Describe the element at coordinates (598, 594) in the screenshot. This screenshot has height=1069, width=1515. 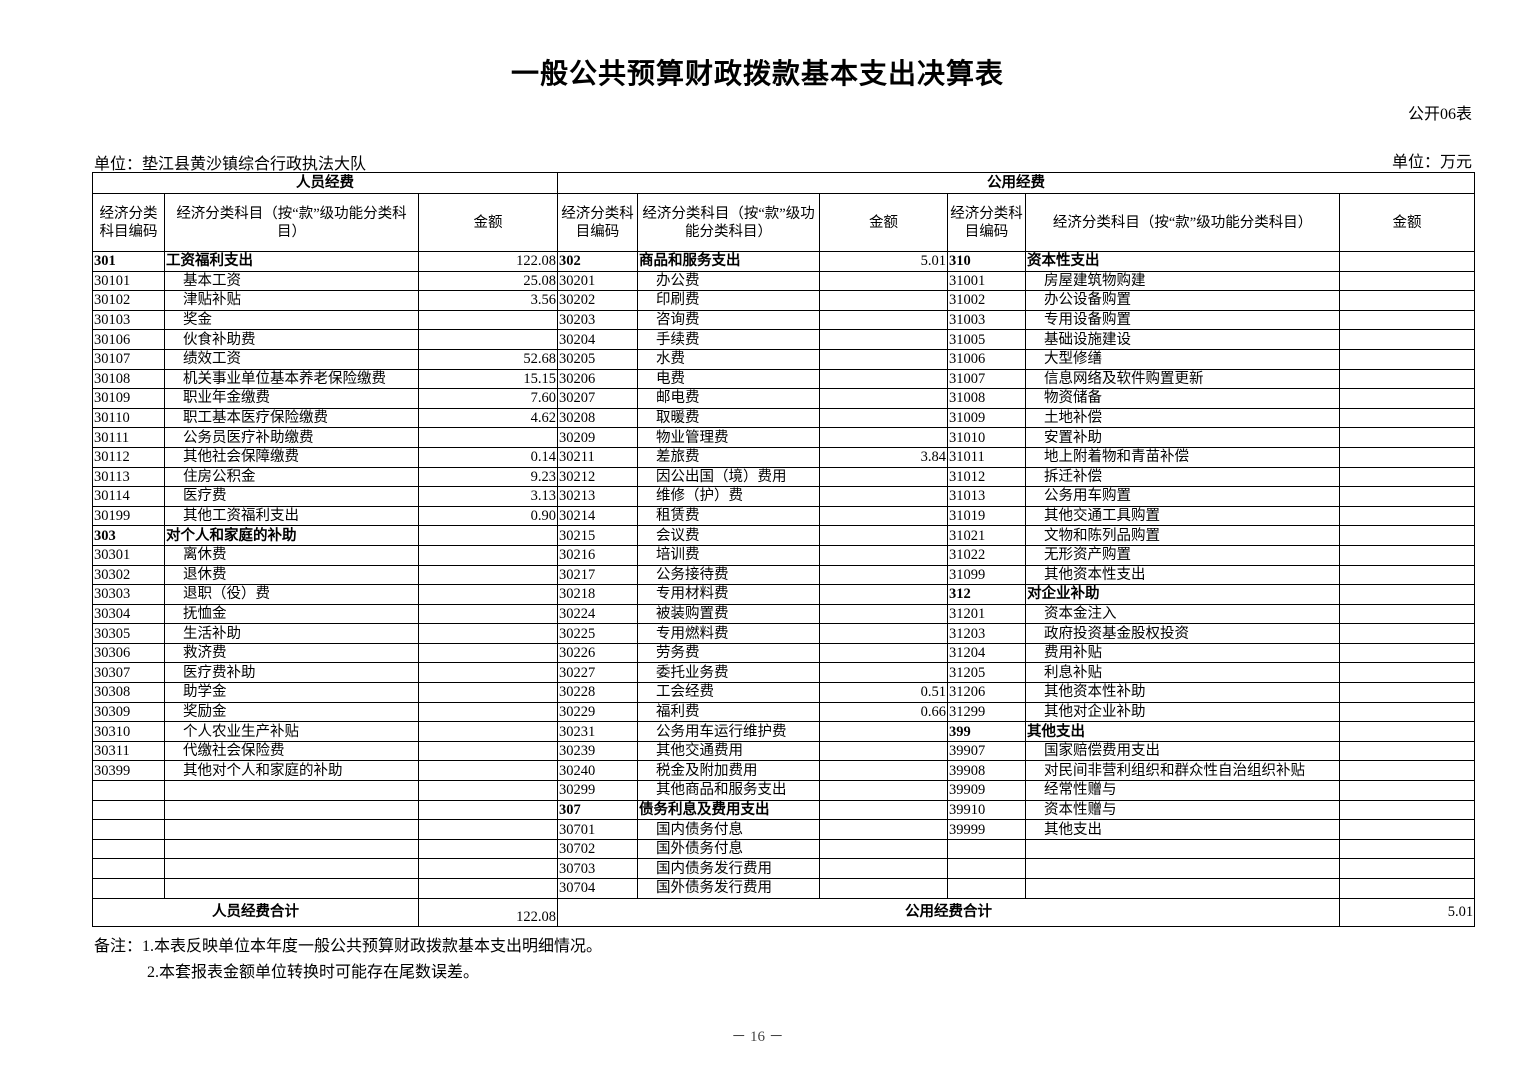
I see `code-cell: 30218` at that location.